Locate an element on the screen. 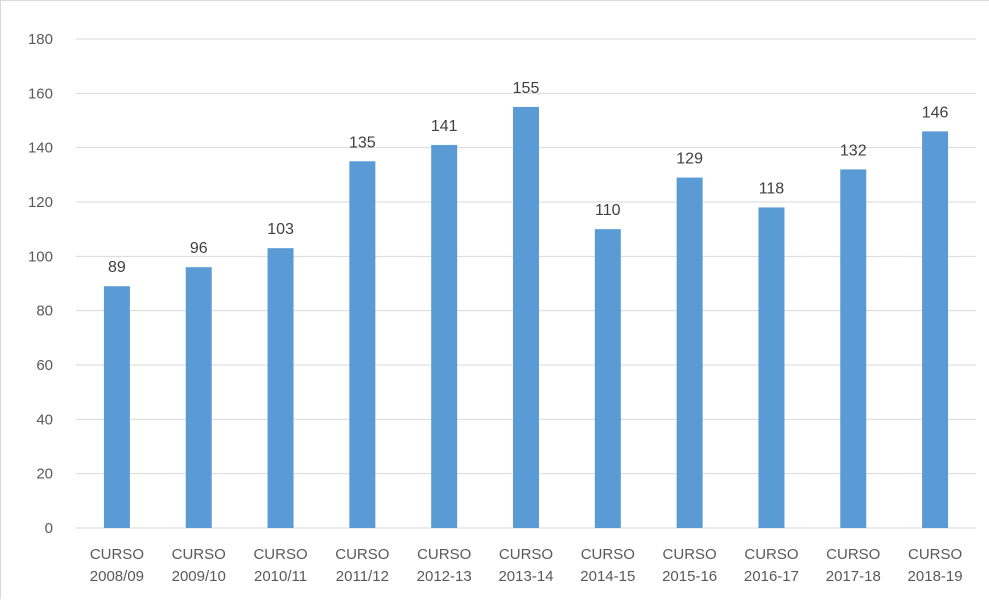 The height and width of the screenshot is (605, 989). x-tick-label: CURSO 2017-18 is located at coordinates (853, 565).